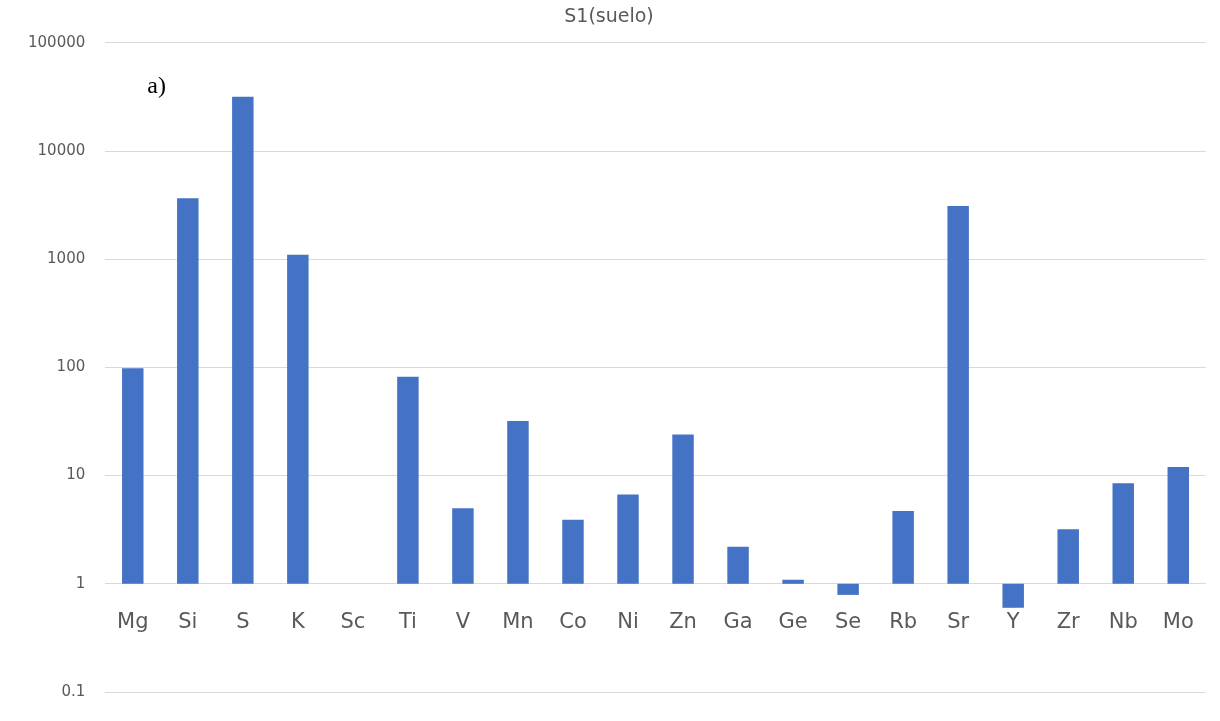  Describe the element at coordinates (738, 620) in the screenshot. I see `x-tick-label: Ga` at that location.